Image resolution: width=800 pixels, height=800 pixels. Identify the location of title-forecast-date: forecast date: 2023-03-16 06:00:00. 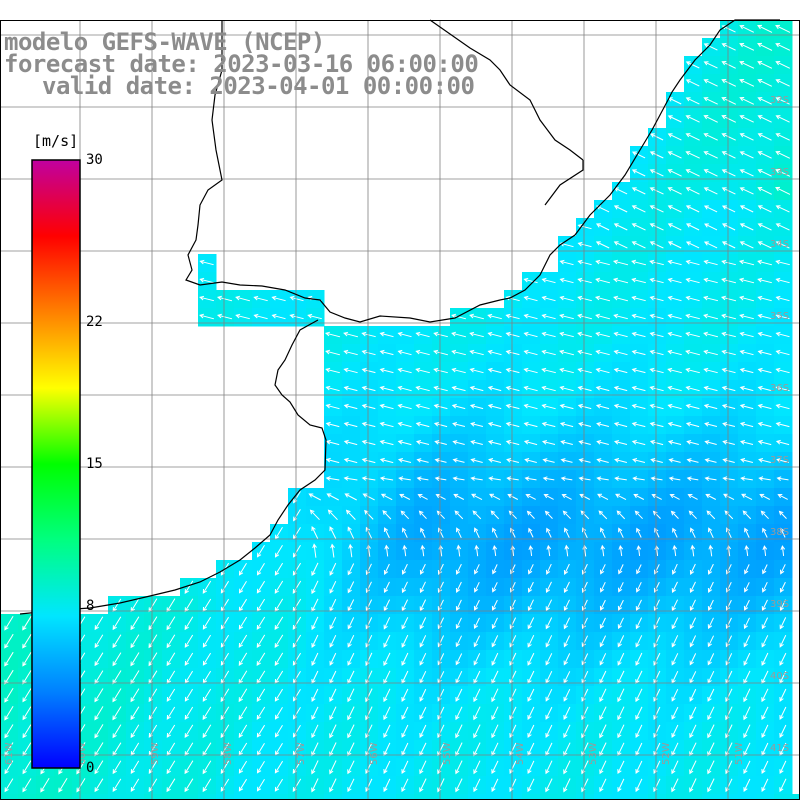
(241, 64).